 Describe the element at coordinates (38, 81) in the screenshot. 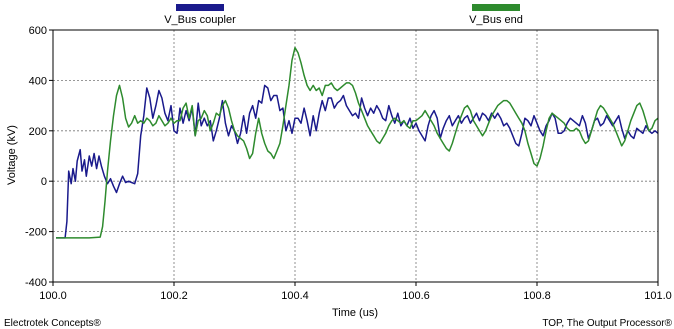

I see `y-tick-label: 400` at that location.